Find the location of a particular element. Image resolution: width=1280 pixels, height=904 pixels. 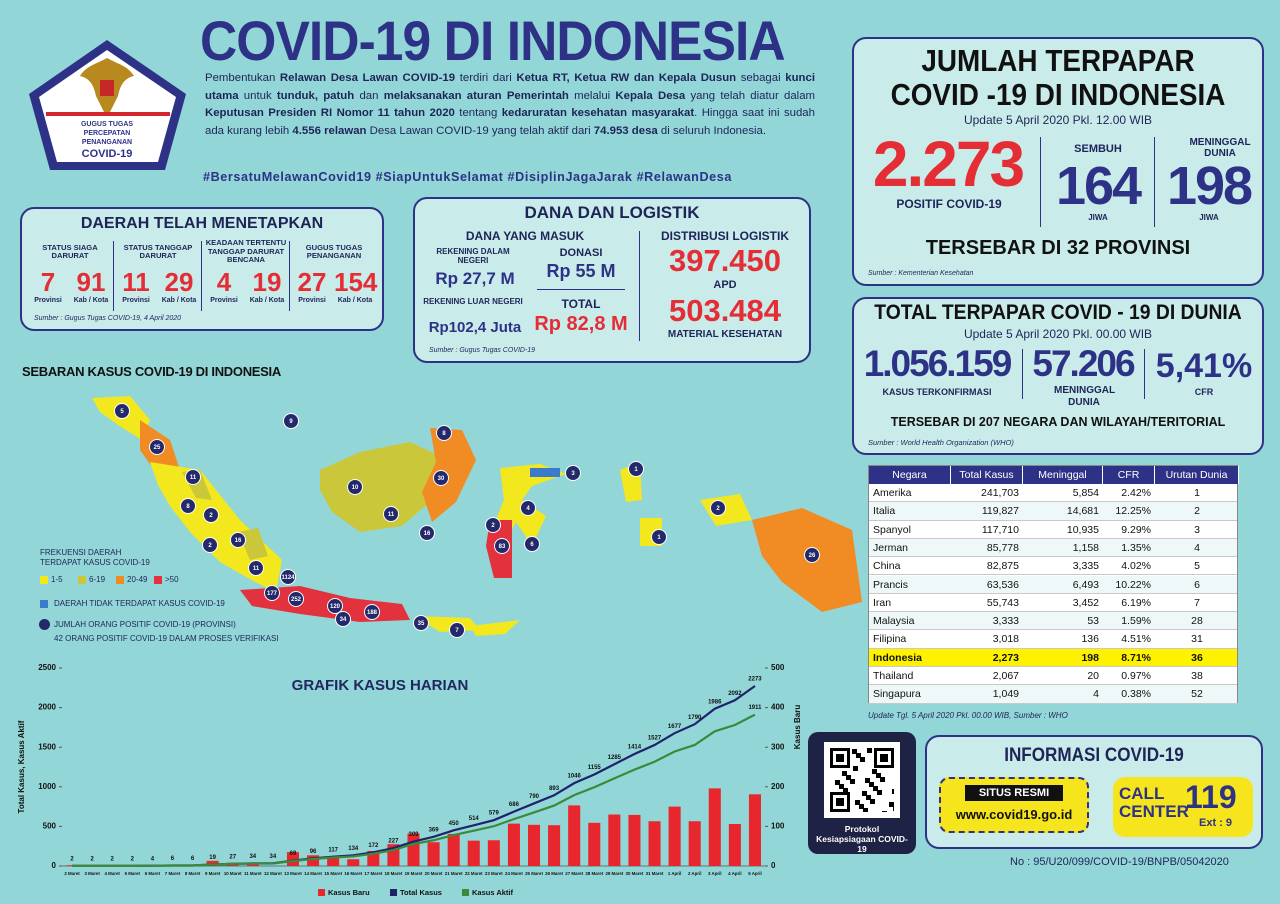

data-label: 1046 is located at coordinates (575, 777).